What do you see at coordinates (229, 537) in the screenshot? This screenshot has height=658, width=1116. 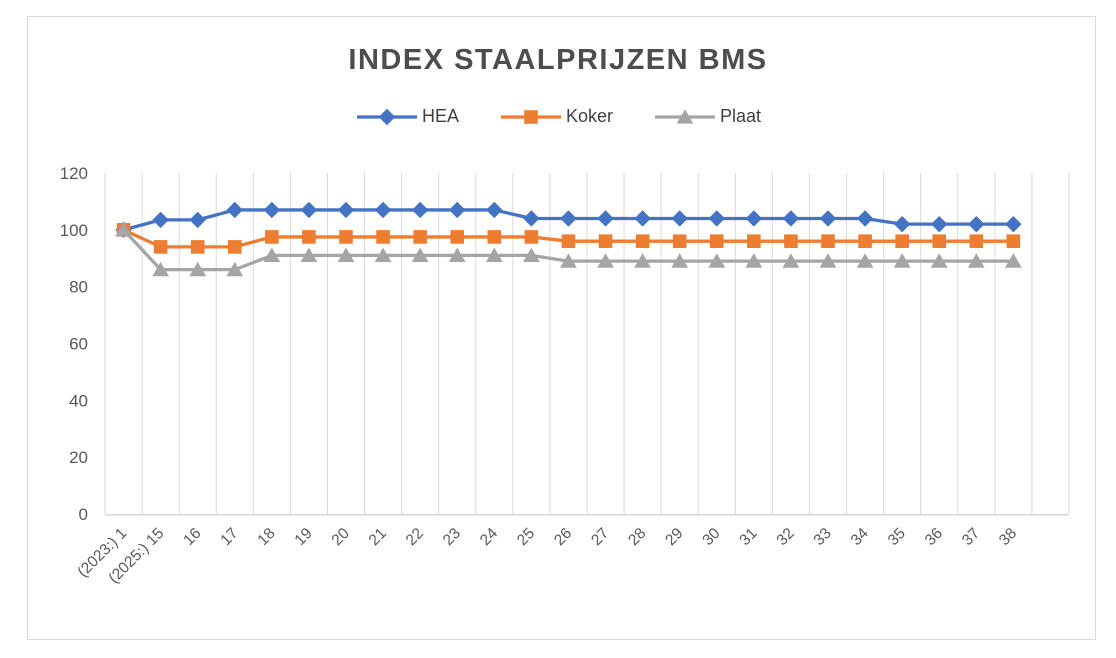 I see `x-axis-tick-label: 17` at bounding box center [229, 537].